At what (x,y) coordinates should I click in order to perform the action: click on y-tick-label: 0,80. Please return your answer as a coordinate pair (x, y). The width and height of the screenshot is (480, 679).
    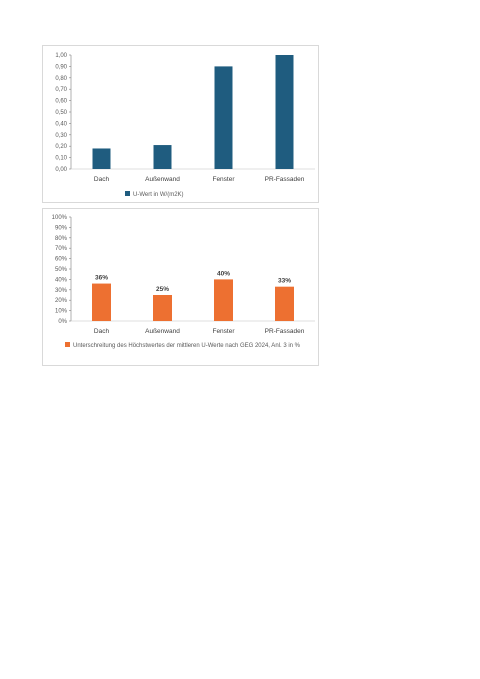
    Looking at the image, I should click on (61, 79).